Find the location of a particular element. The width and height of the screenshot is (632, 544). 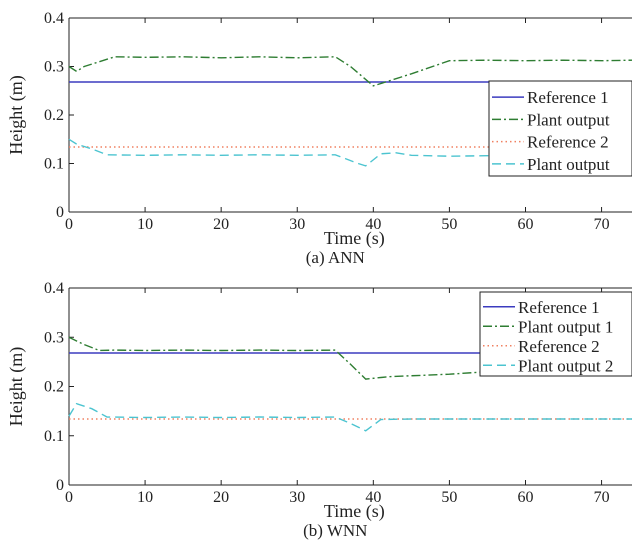

legend-label: Plant output 1 is located at coordinates (565, 326).